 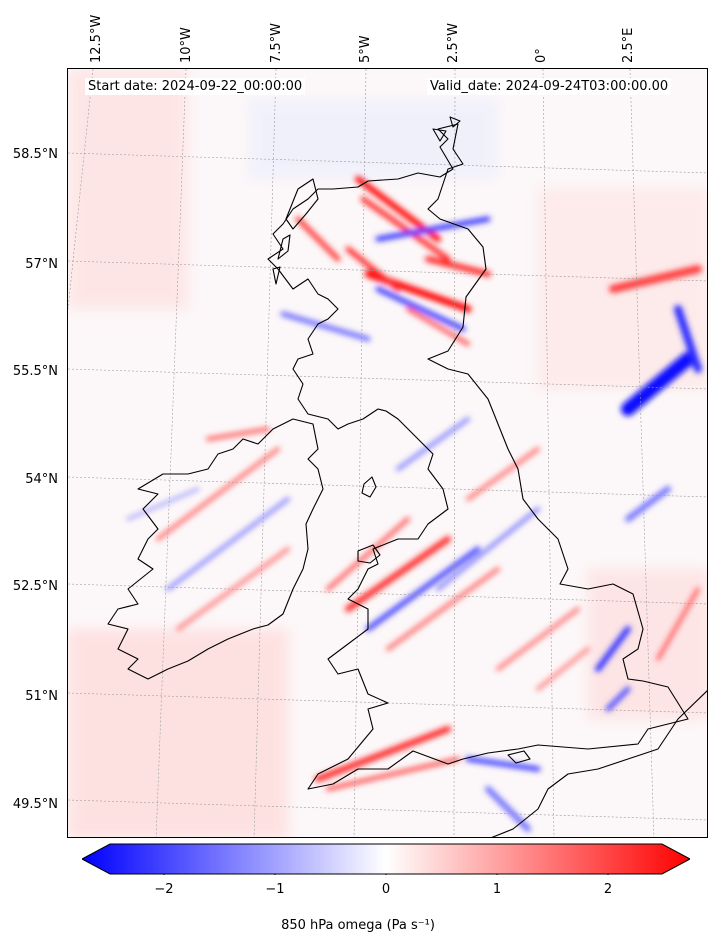 I want to click on isle-of-wight-coastline, so click(x=519, y=757).